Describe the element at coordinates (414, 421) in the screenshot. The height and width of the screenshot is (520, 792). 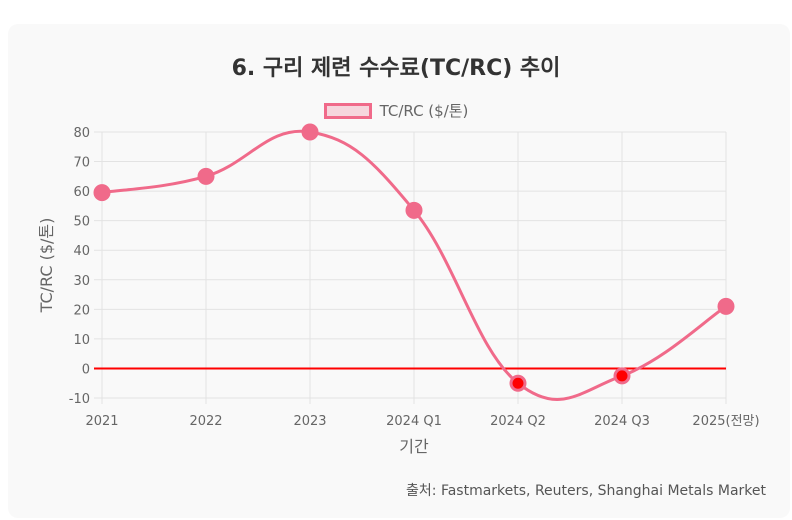
I see `x-tick-label: 2024 Q1` at that location.